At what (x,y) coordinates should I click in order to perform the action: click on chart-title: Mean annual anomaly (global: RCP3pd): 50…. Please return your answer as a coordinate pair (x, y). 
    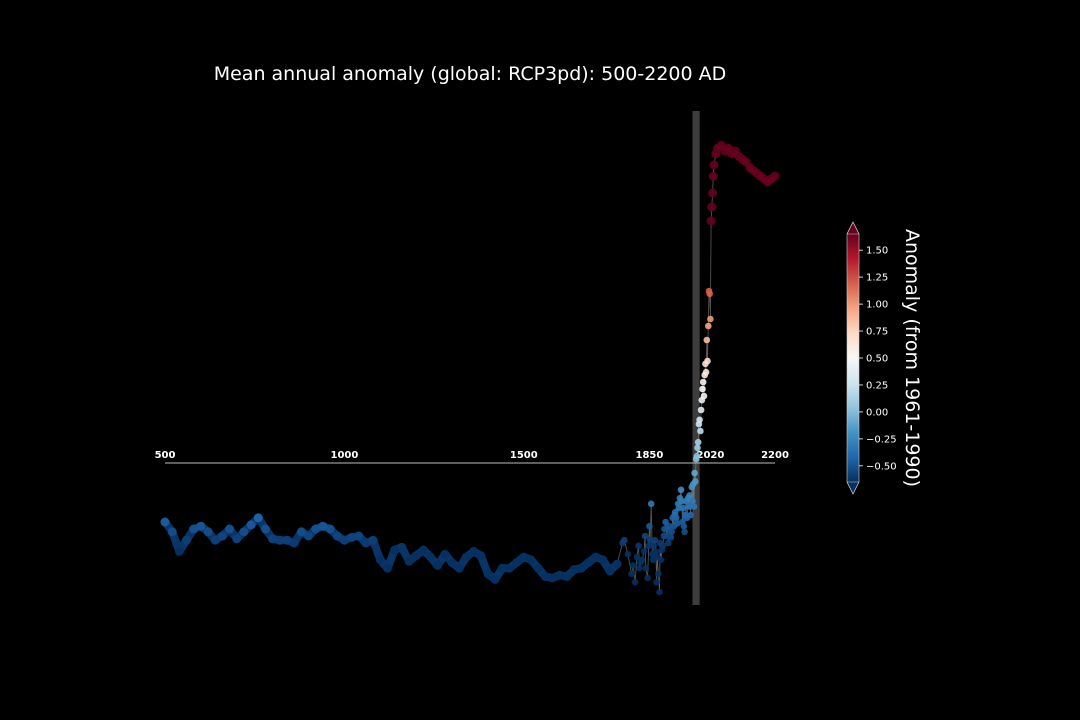
    Looking at the image, I should click on (470, 74).